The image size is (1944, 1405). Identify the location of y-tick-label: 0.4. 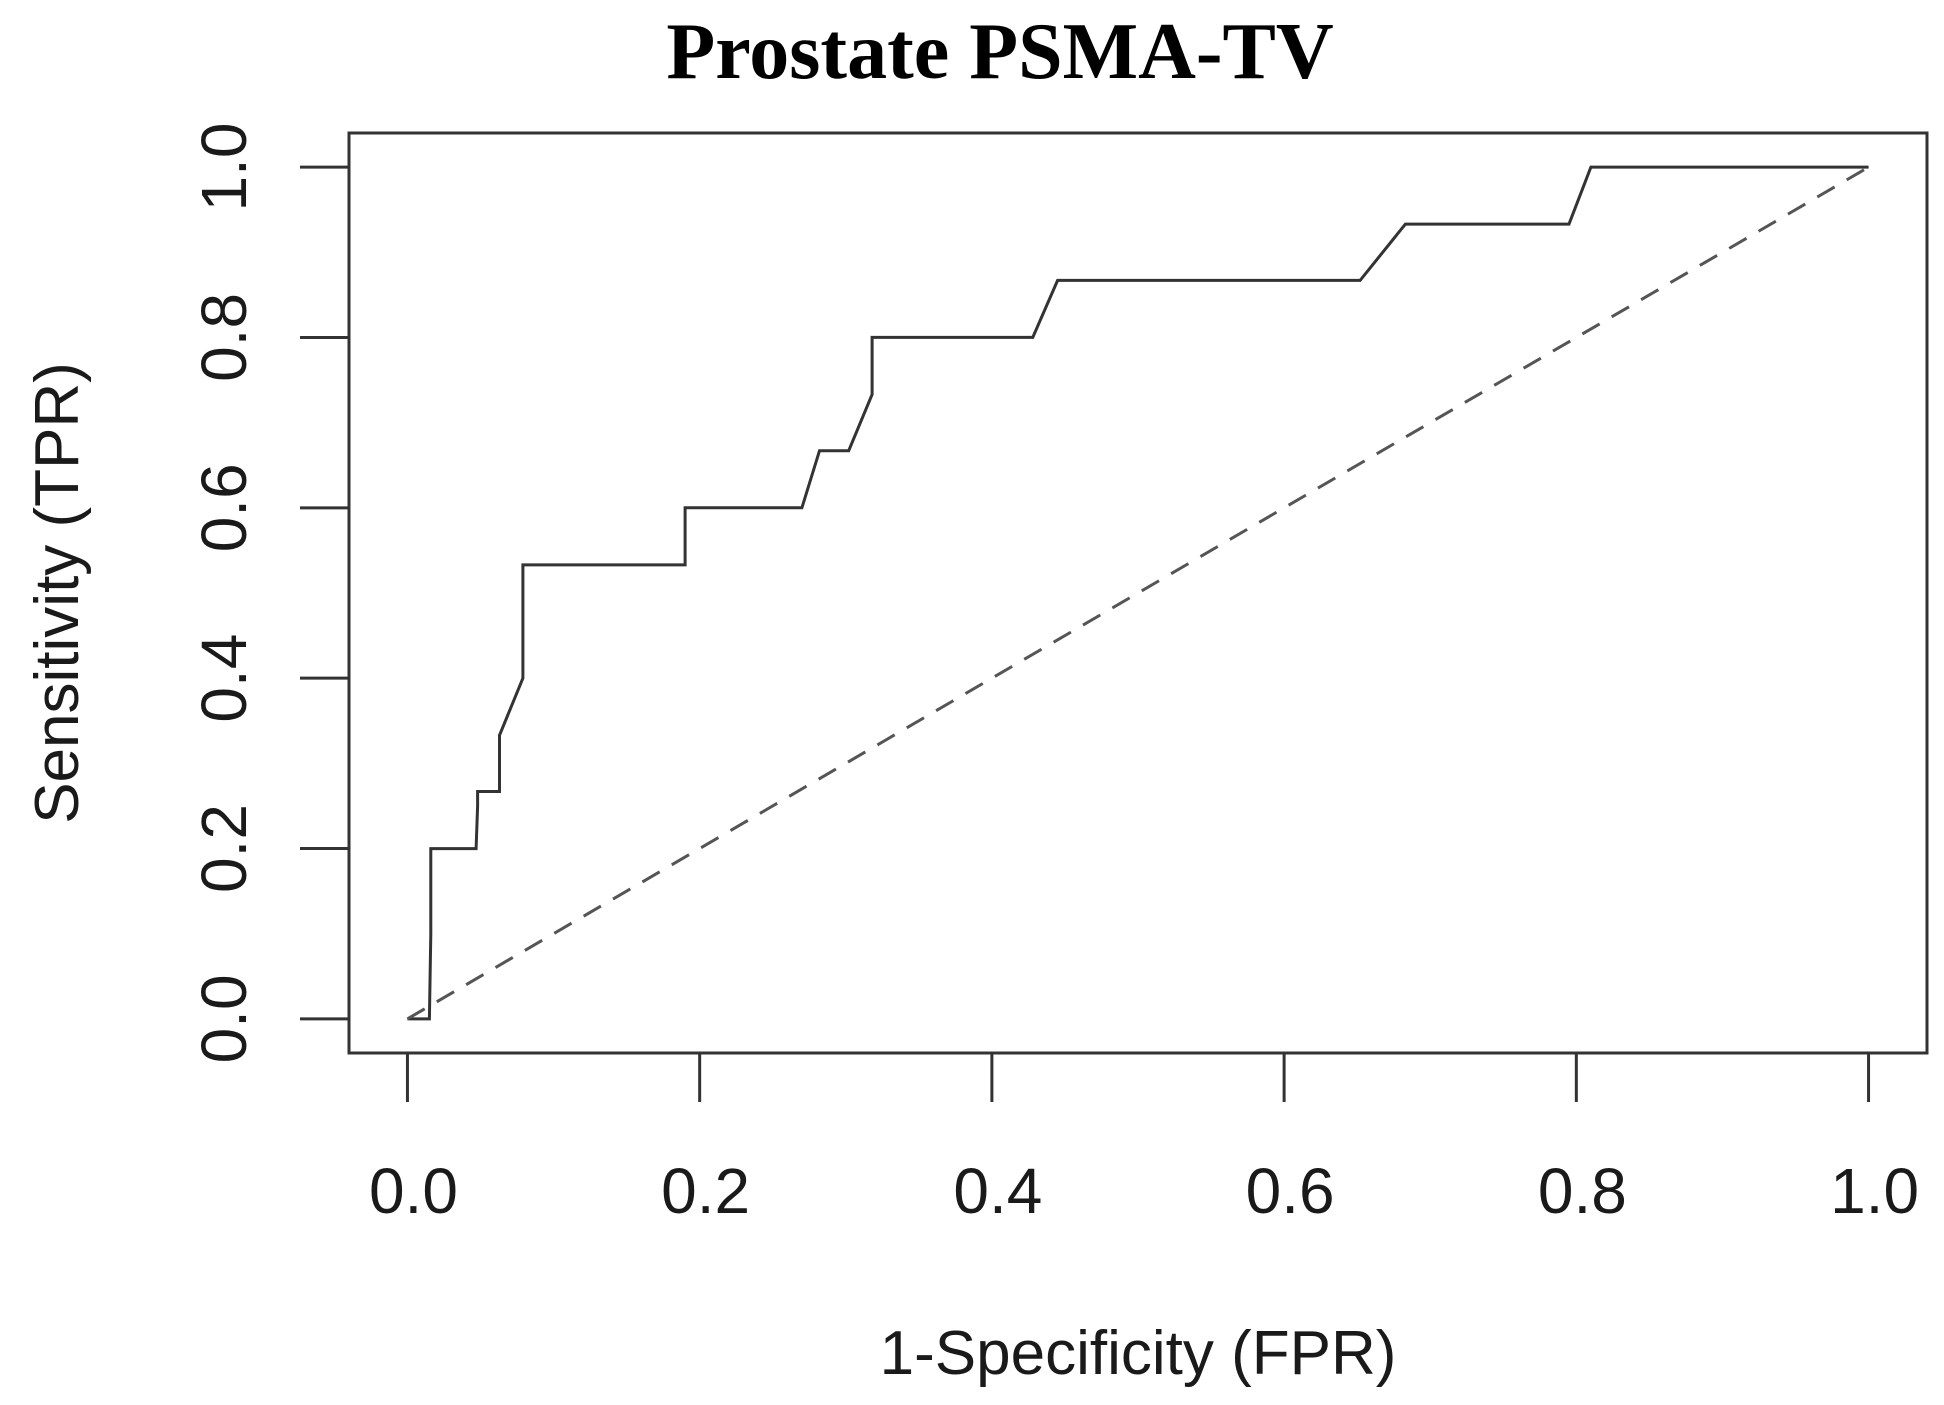
(224, 678).